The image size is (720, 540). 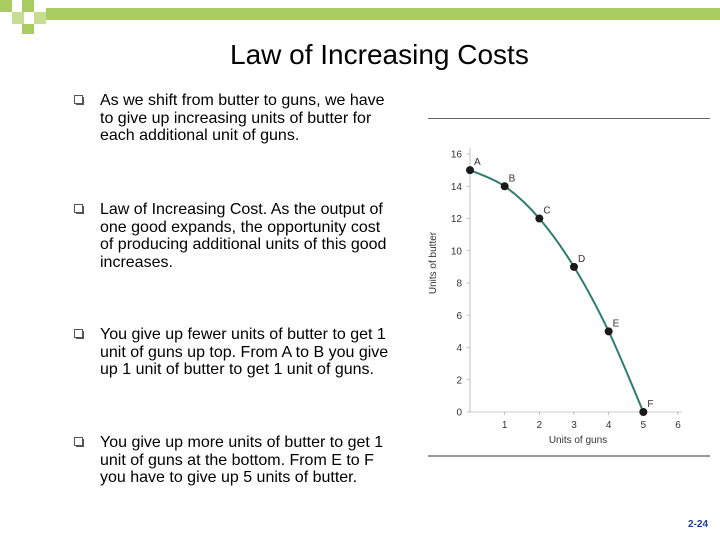 I want to click on x-tick-label: 2, so click(x=540, y=425).